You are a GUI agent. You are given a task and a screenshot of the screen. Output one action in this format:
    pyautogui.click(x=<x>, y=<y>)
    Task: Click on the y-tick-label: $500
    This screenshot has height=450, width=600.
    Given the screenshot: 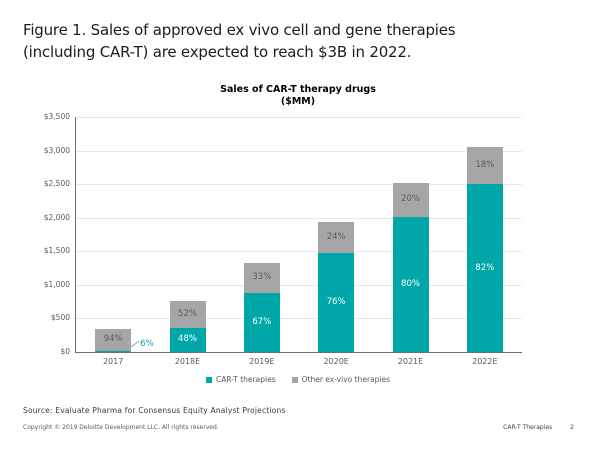 What is the action you would take?
    pyautogui.click(x=60, y=318)
    